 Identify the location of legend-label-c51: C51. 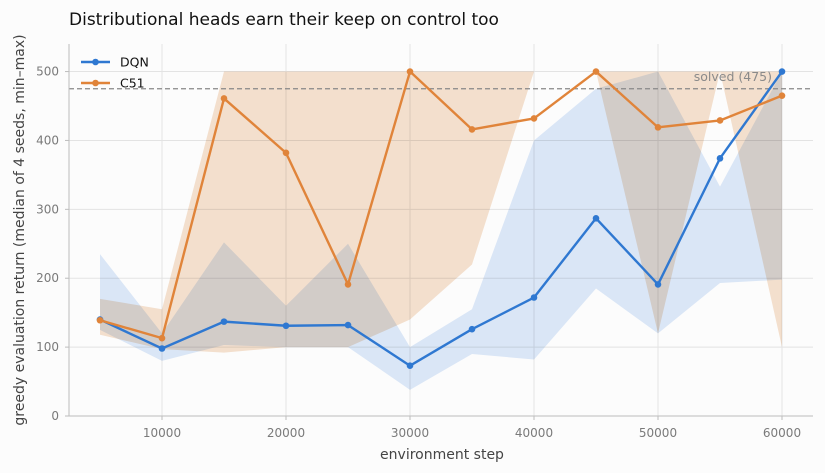
(132, 83).